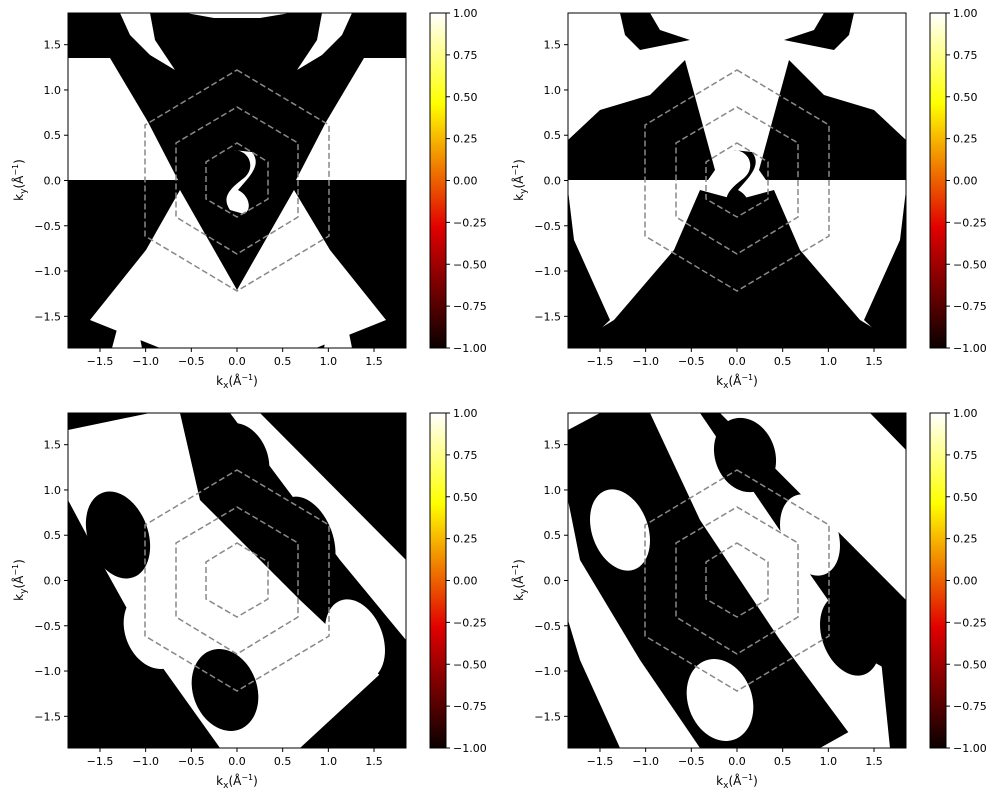  What do you see at coordinates (965, 581) in the screenshot?
I see `colorbar-tick-label: 0.00` at bounding box center [965, 581].